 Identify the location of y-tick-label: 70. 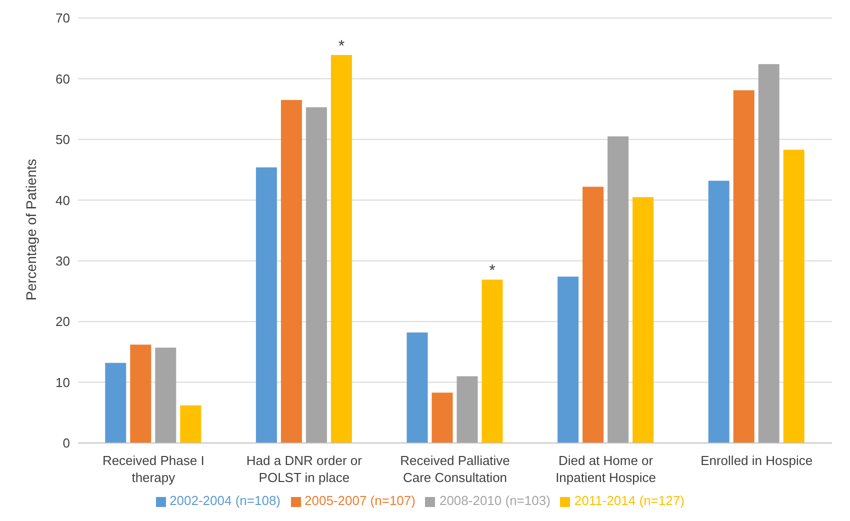
(63, 18).